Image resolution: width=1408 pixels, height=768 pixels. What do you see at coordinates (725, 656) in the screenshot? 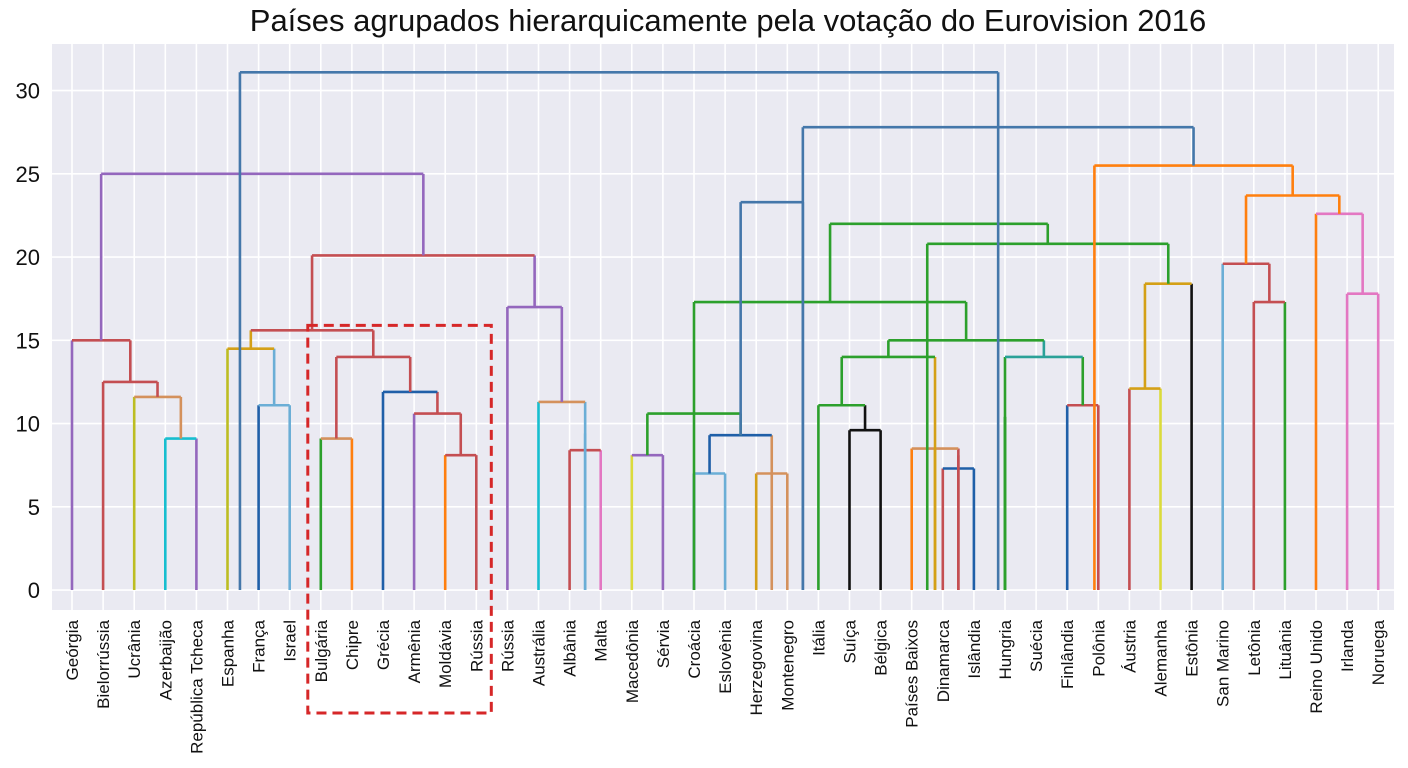
I see `leaf-label-21: Eslovênia` at bounding box center [725, 656].